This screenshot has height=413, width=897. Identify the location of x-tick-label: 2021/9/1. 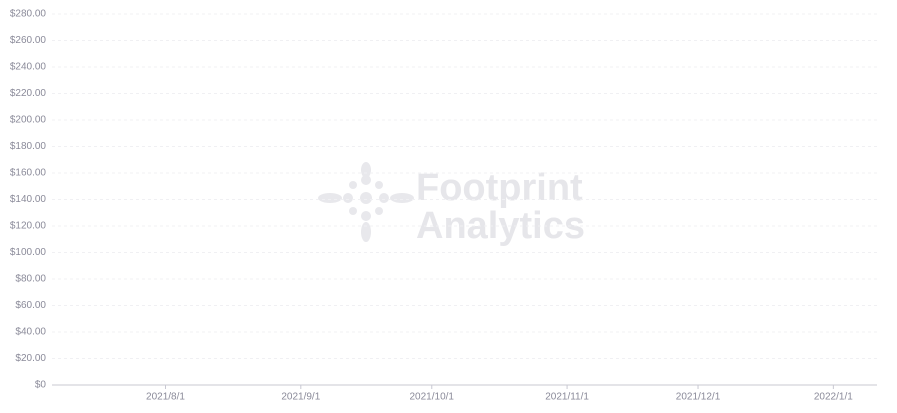
(300, 397).